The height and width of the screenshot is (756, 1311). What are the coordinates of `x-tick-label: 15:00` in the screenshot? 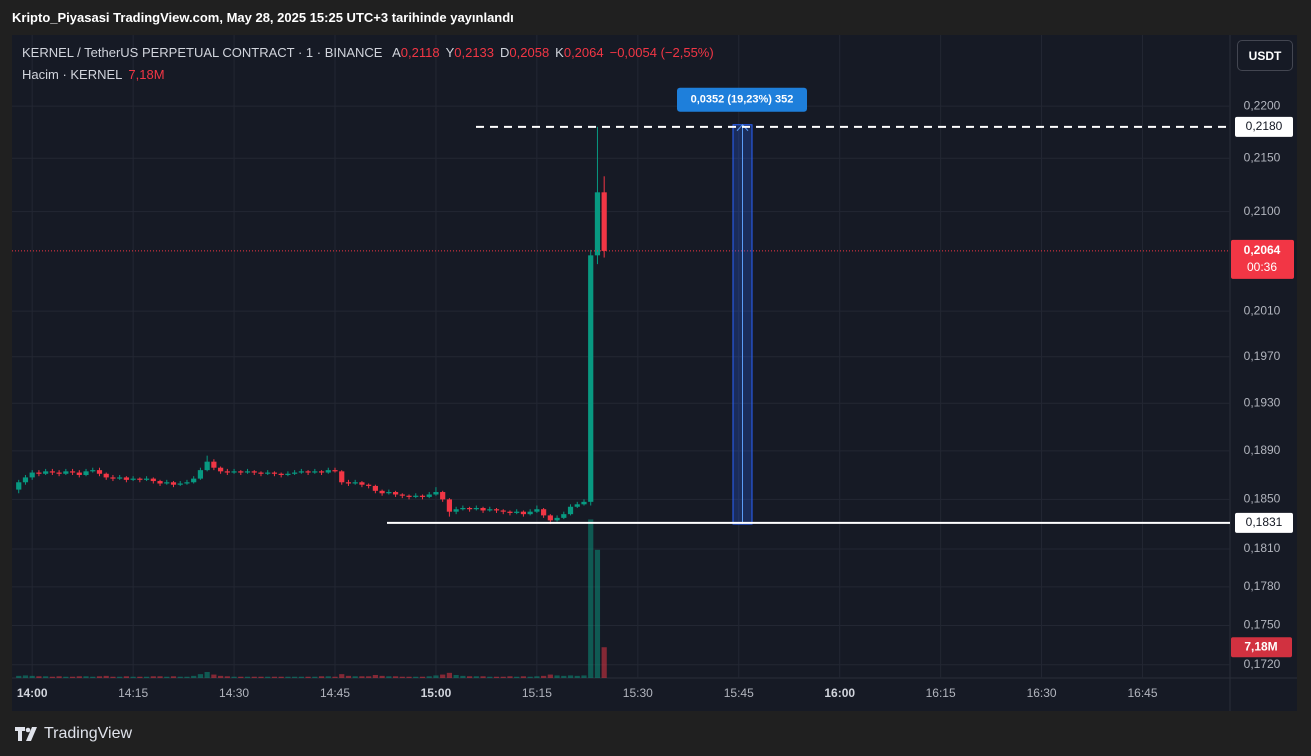 It's located at (436, 693).